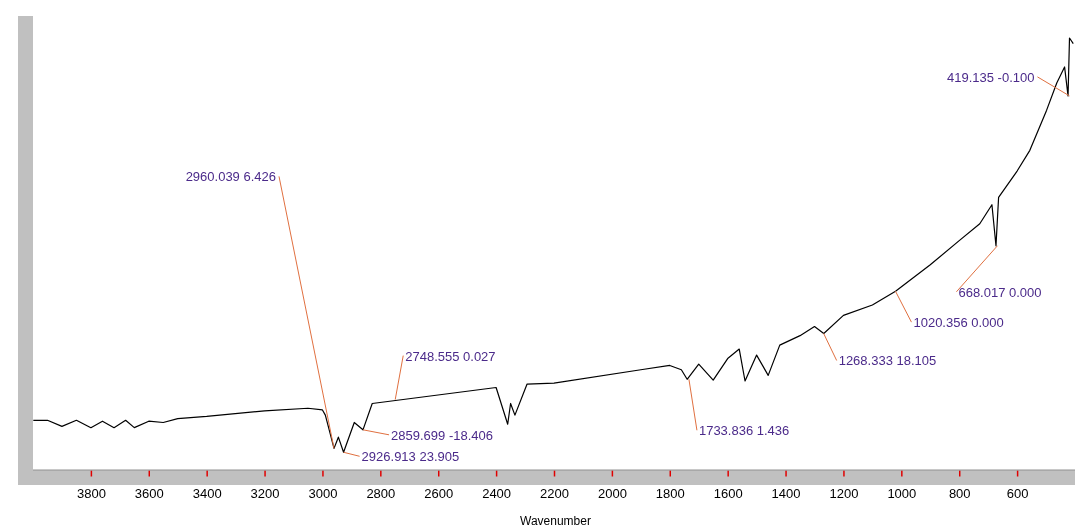  What do you see at coordinates (990, 77) in the screenshot?
I see `annotation: 419.135 -0.100` at bounding box center [990, 77].